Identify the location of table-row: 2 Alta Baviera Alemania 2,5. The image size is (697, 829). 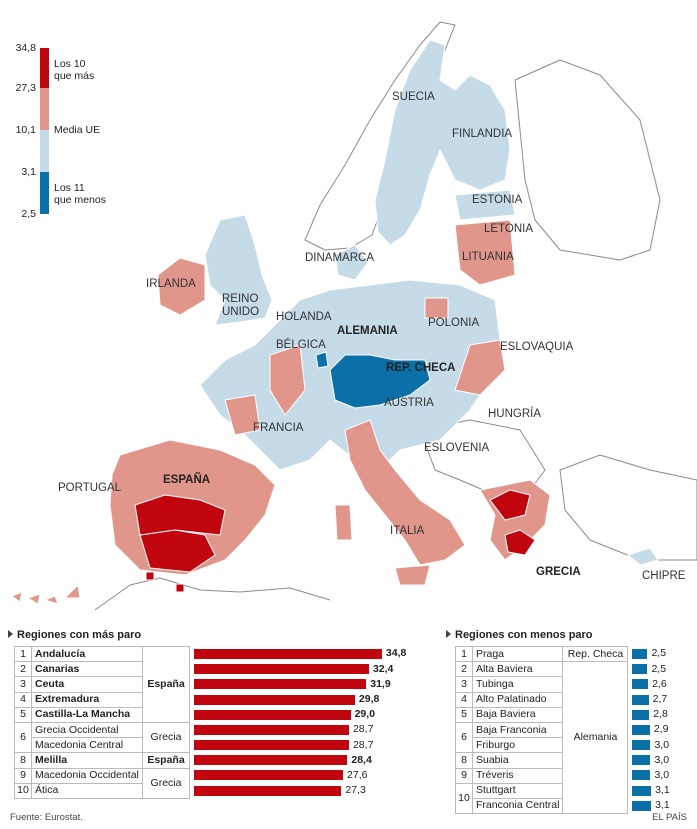
(563, 738).